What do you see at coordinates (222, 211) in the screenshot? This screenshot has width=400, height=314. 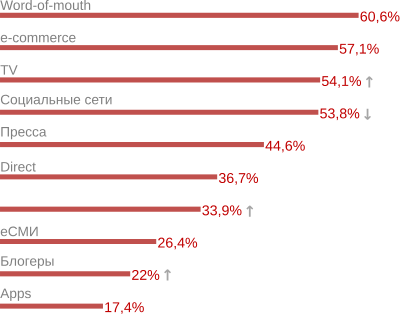 I see `data-label: 33,9%` at bounding box center [222, 211].